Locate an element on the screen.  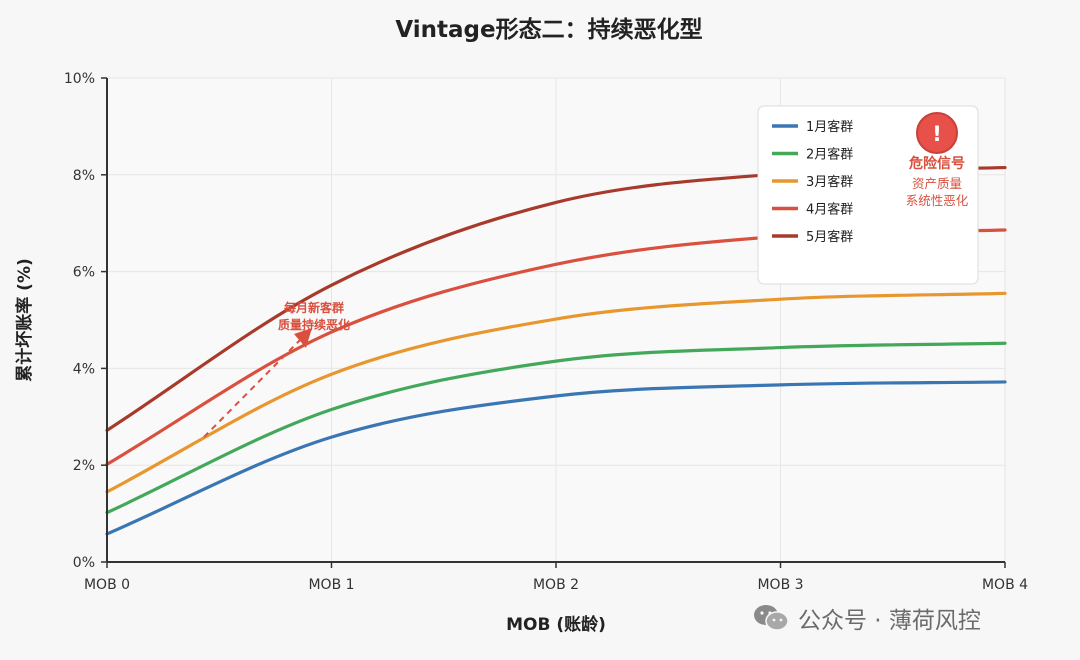
legend-label: 2月客群 is located at coordinates (829, 155).